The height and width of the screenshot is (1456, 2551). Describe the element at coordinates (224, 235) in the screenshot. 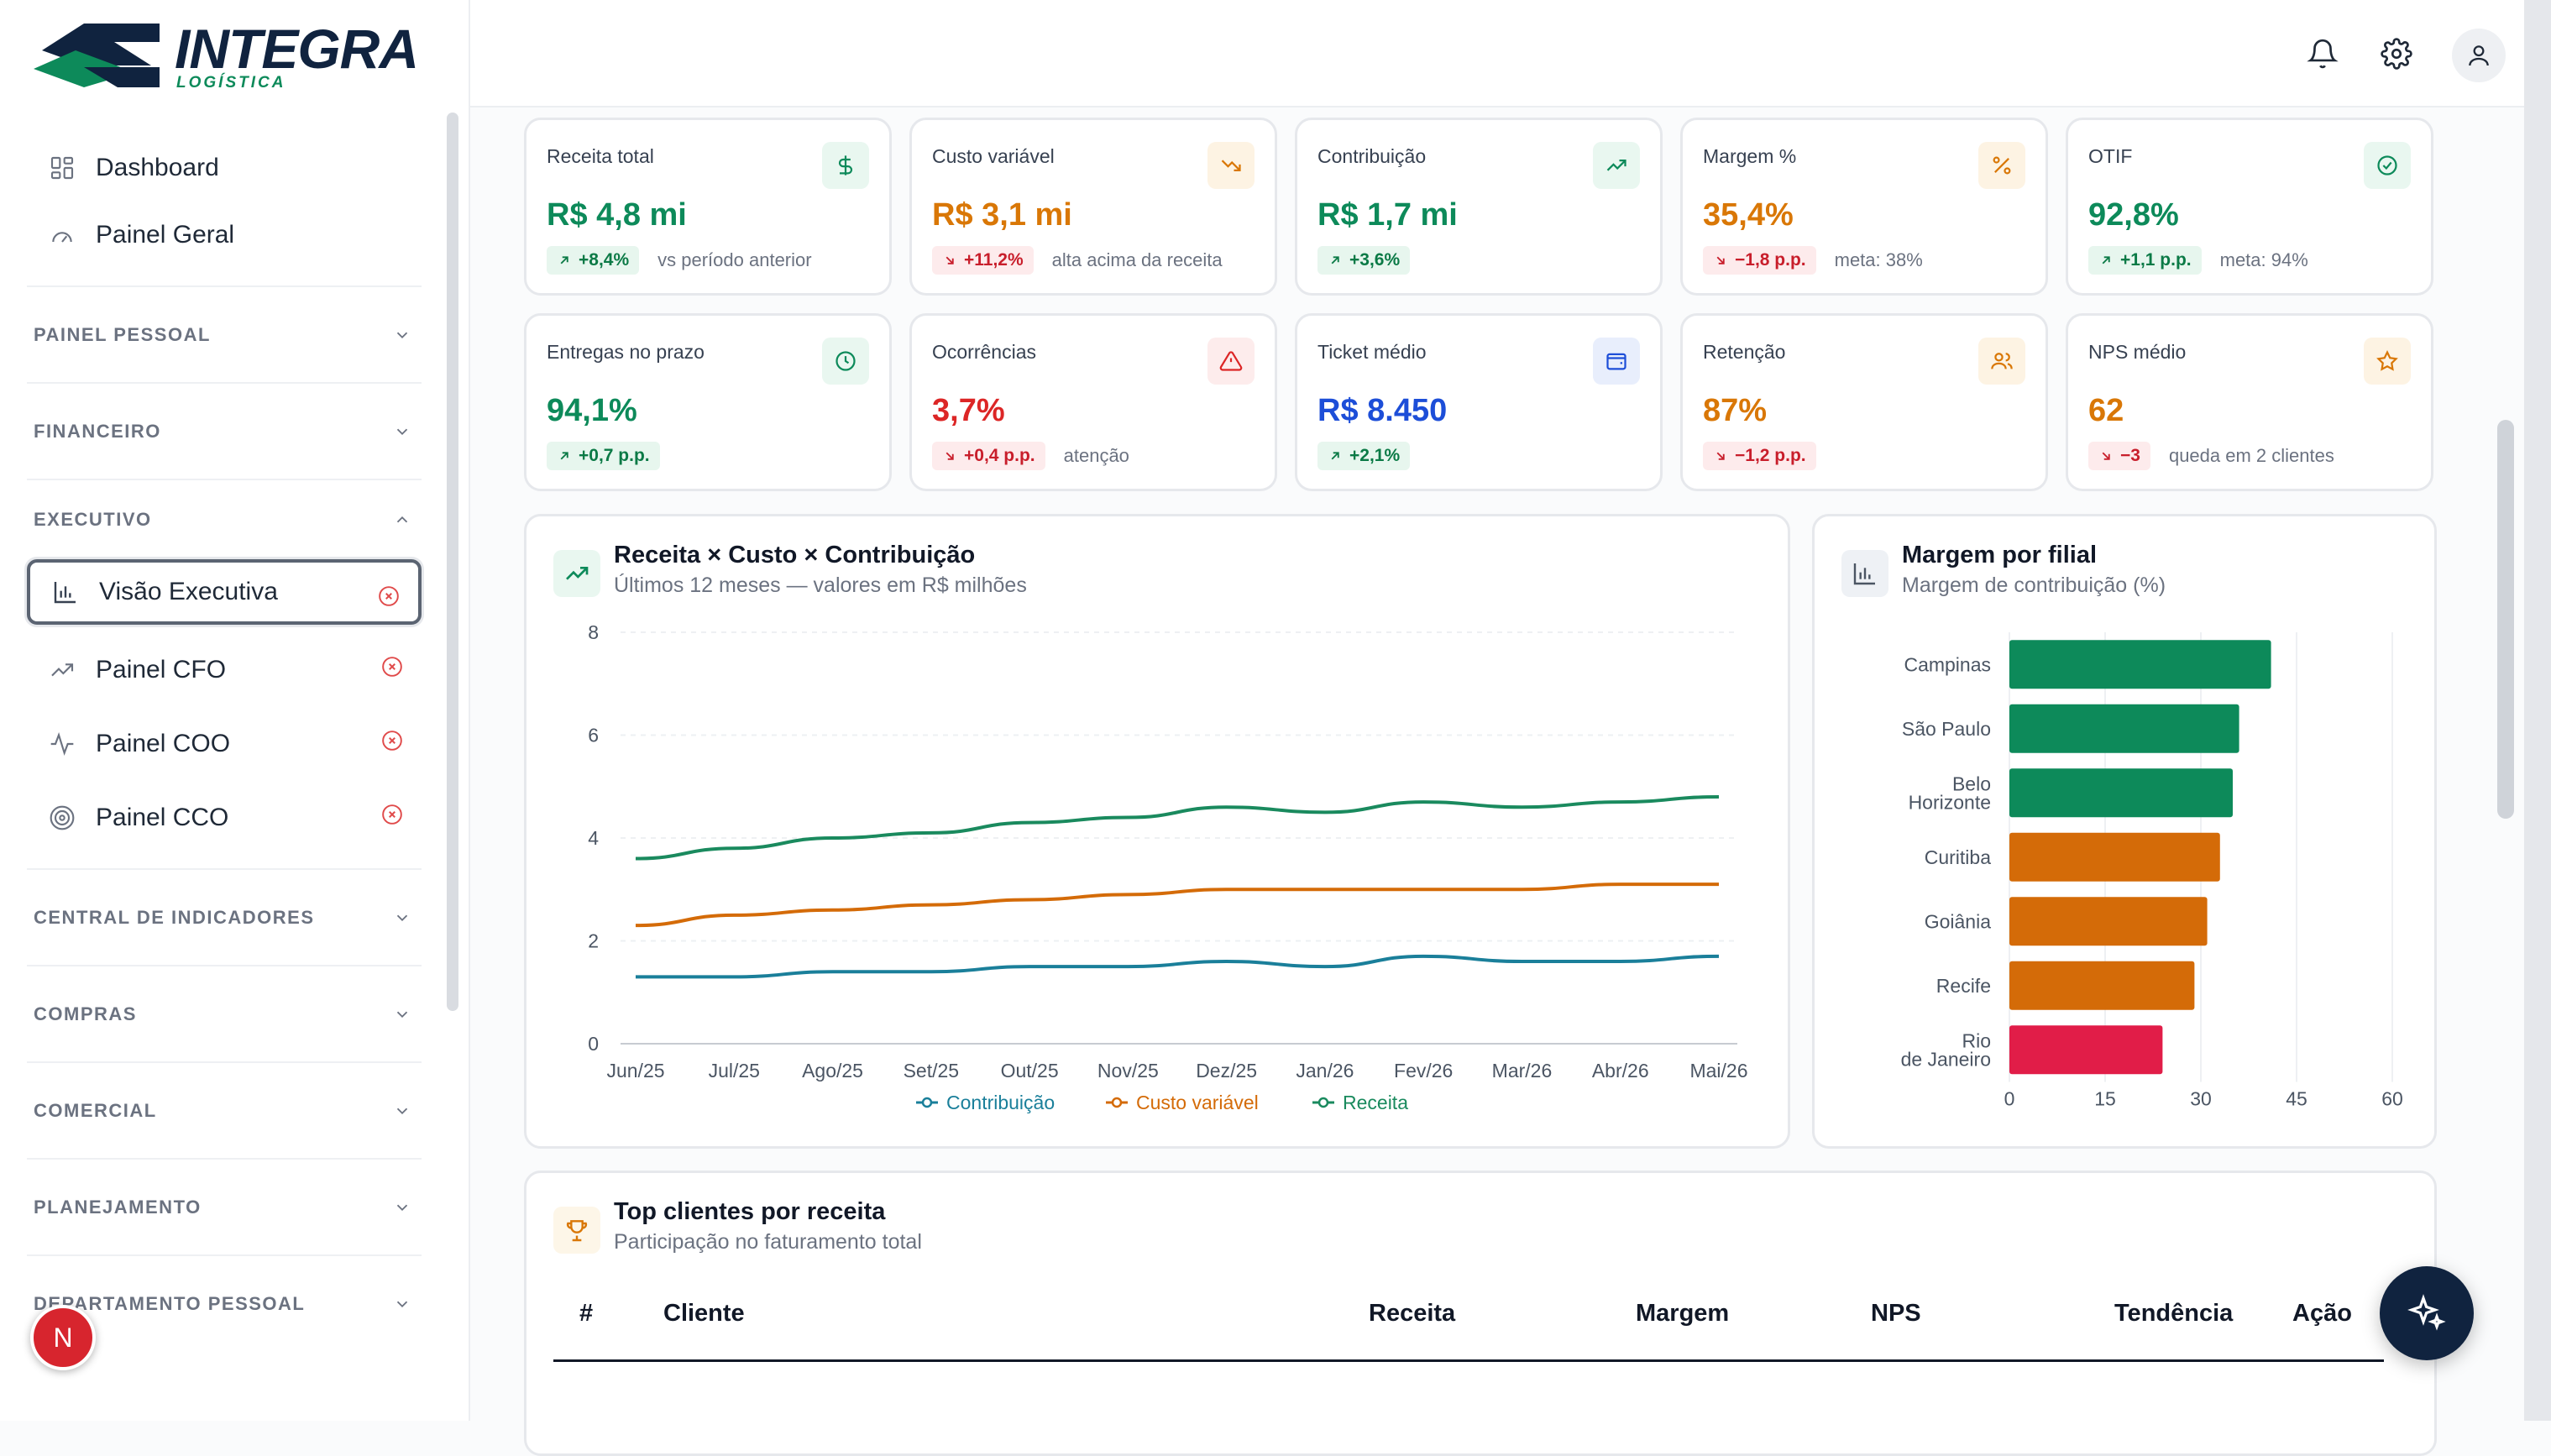

I see `sidebar-item-painel-geral: Painel Geral` at that location.